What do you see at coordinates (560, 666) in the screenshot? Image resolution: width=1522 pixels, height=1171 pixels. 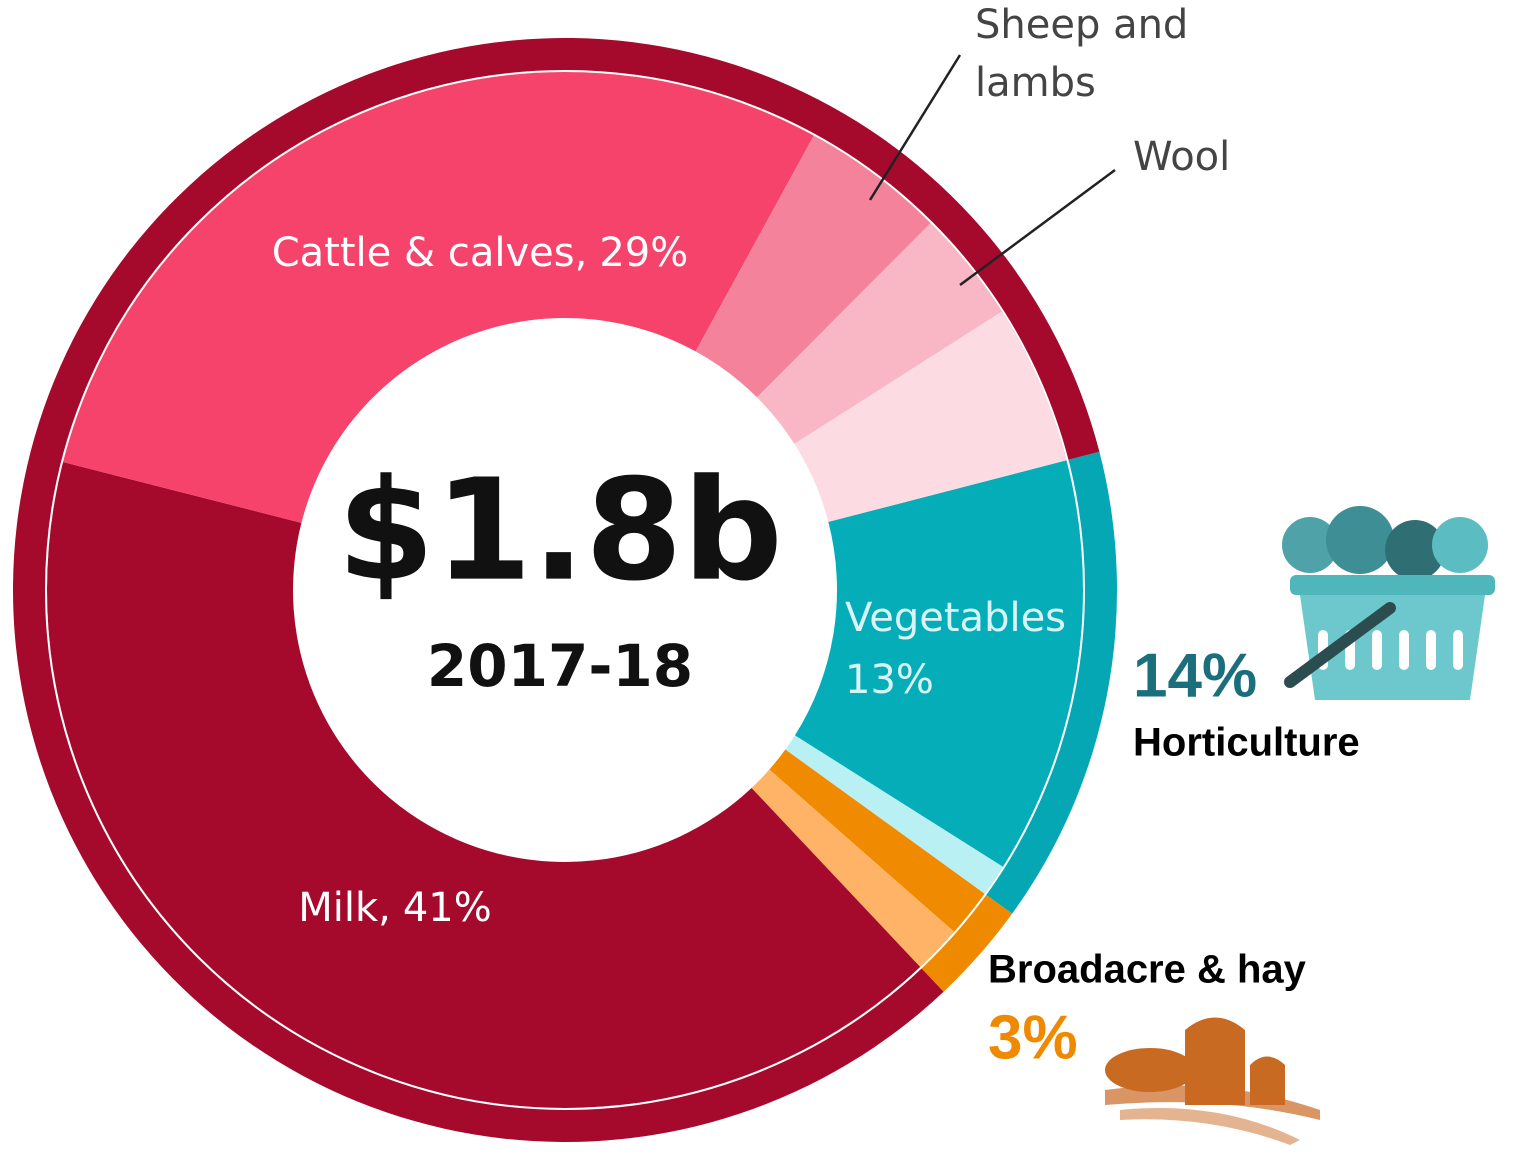 I see `chart-subtitle: 2017-18` at bounding box center [560, 666].